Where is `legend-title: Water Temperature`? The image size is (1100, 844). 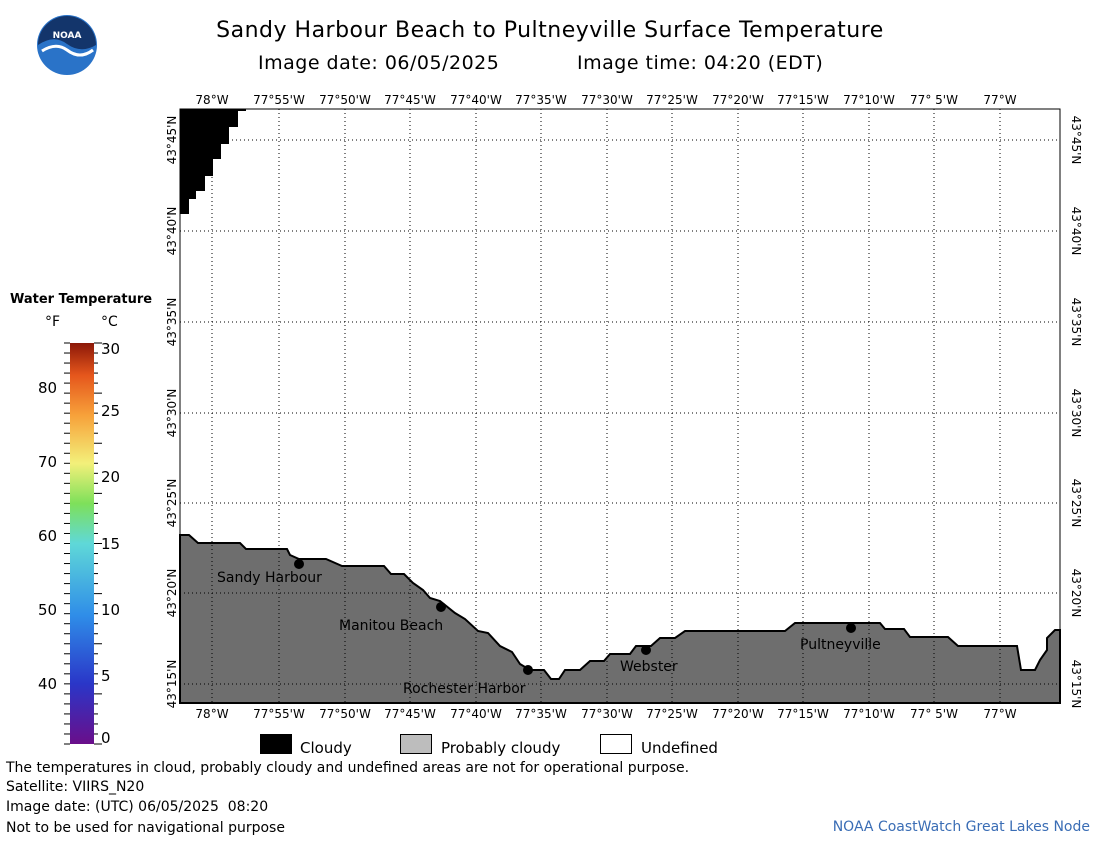
legend-title: Water Temperature is located at coordinates (81, 299).